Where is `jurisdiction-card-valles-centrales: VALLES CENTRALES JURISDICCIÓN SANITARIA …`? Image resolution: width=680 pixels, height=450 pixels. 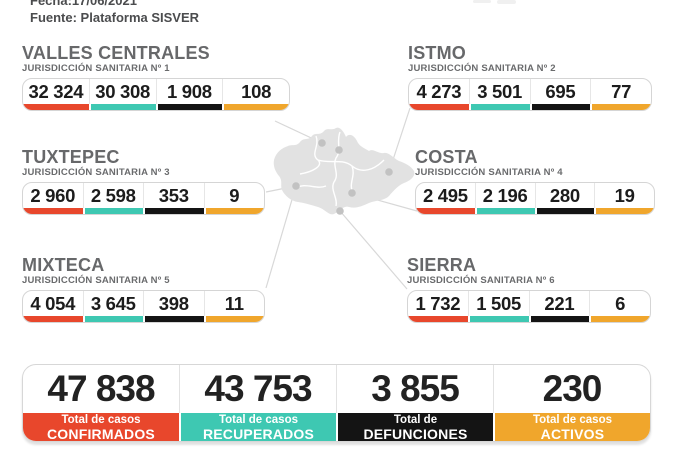
jurisdiction-card-valles-centrales: VALLES CENTRALES JURISDICCIÓN SANITARIA … is located at coordinates (156, 77).